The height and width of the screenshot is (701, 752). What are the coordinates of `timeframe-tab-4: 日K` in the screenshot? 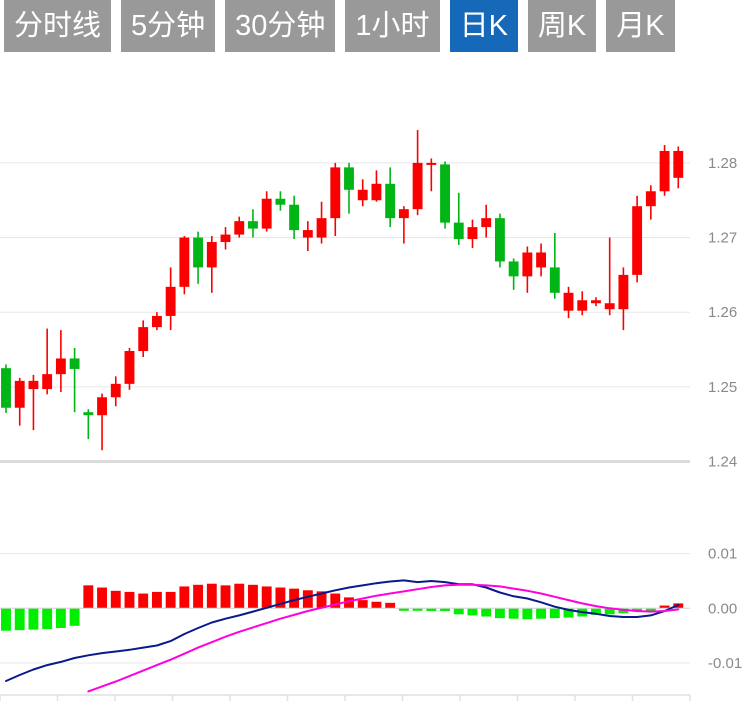 It's located at (483, 26).